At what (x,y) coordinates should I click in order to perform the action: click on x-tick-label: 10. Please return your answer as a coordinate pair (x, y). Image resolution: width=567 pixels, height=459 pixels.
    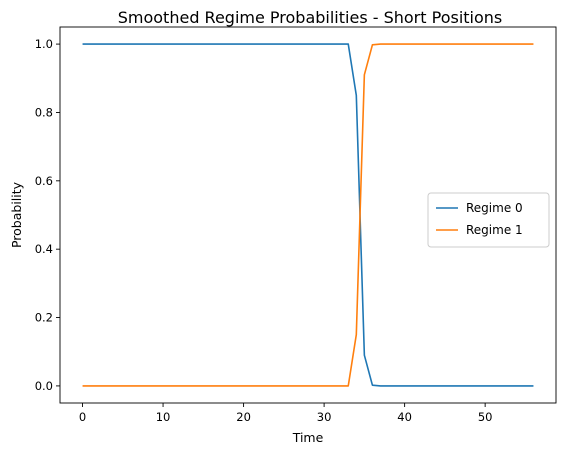
    Looking at the image, I should click on (163, 417).